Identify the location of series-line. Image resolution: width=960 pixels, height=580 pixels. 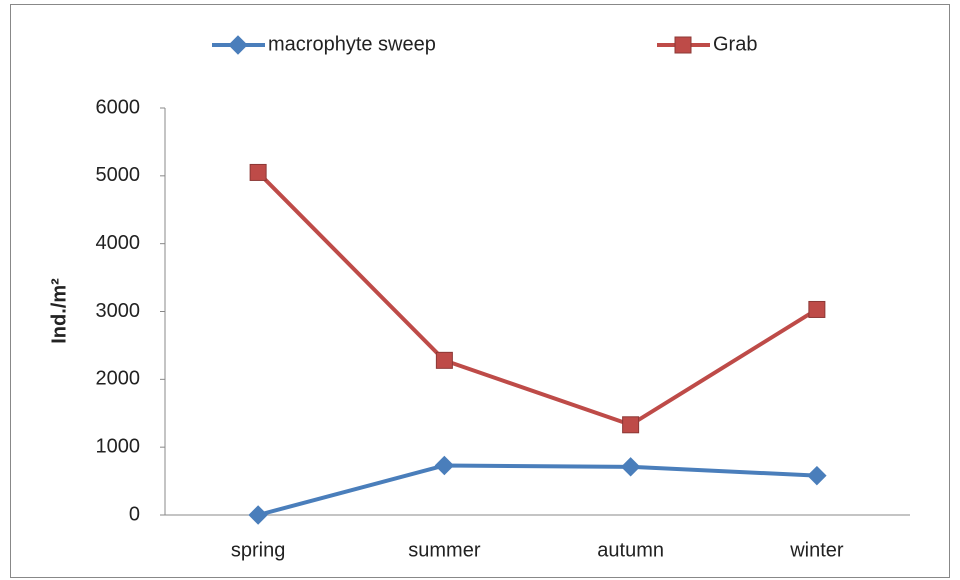
(537, 490).